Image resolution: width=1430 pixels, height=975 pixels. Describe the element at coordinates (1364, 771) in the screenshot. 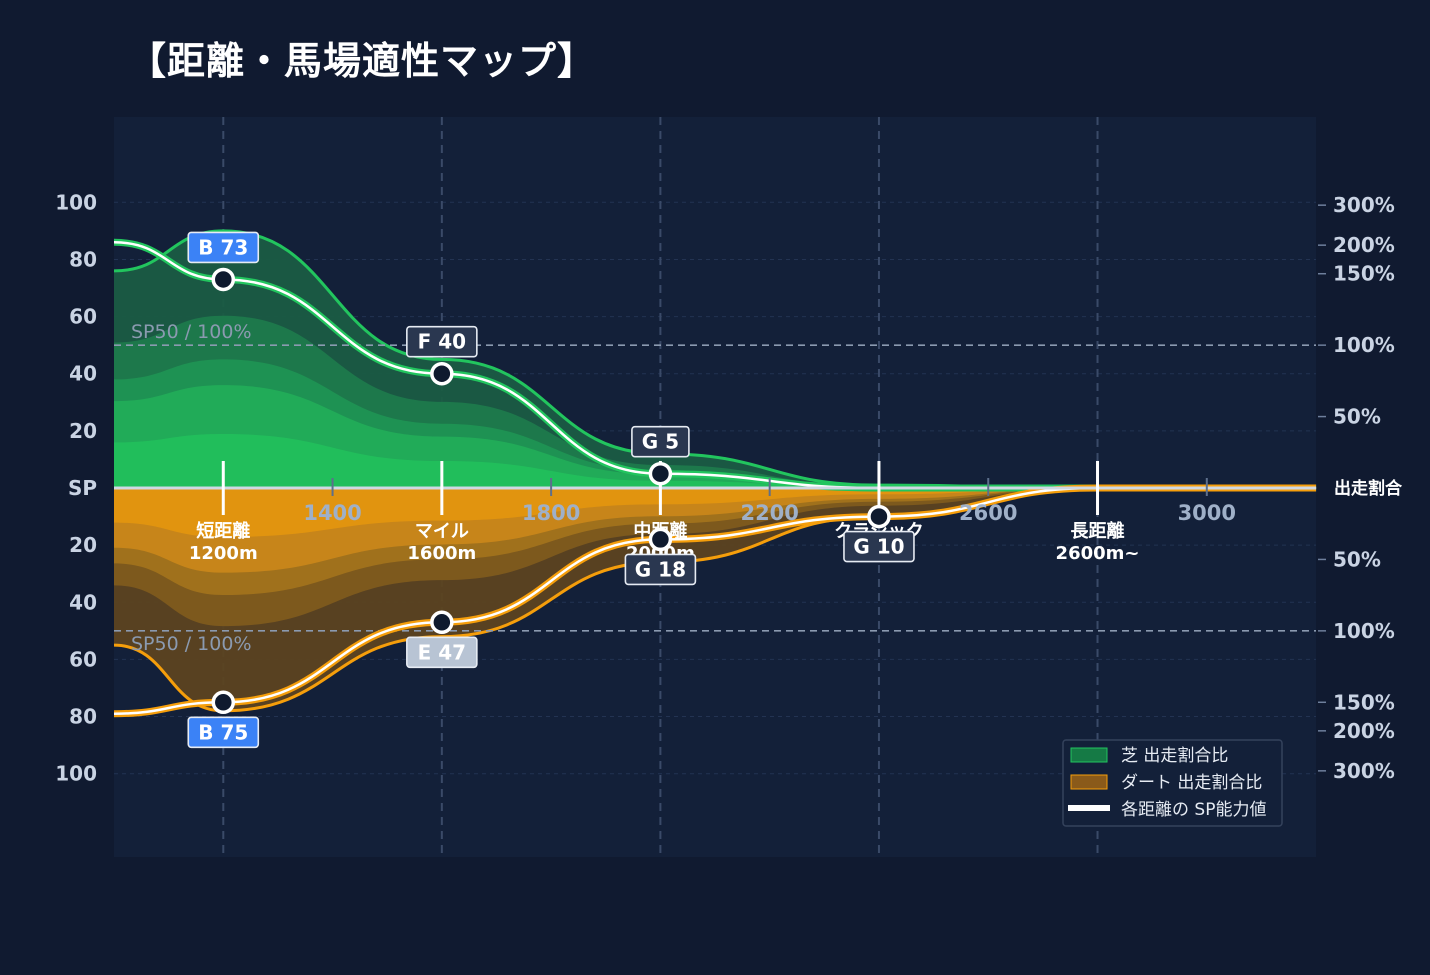

I see `right-tick-dirt-0: 300%` at that location.